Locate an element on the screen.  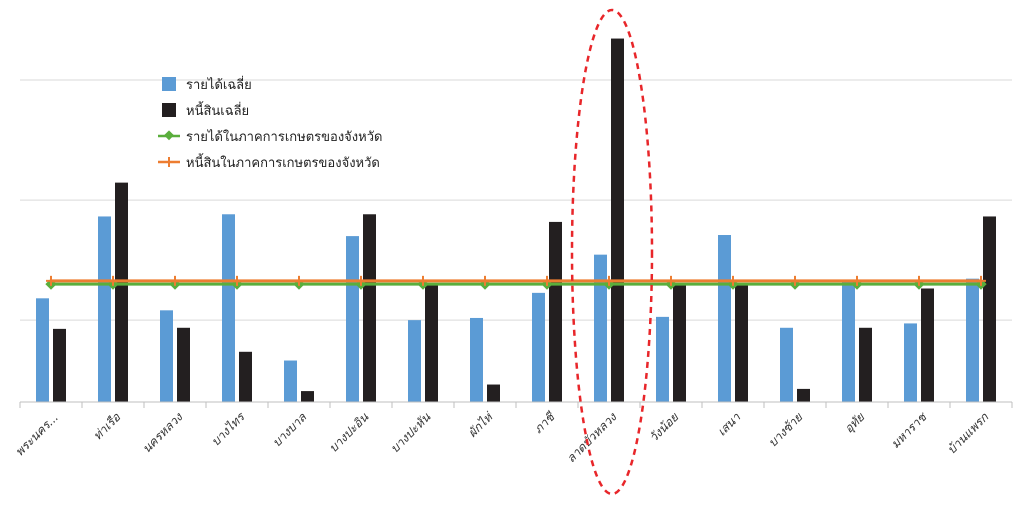
highlight is located at coordinates (612, 252).